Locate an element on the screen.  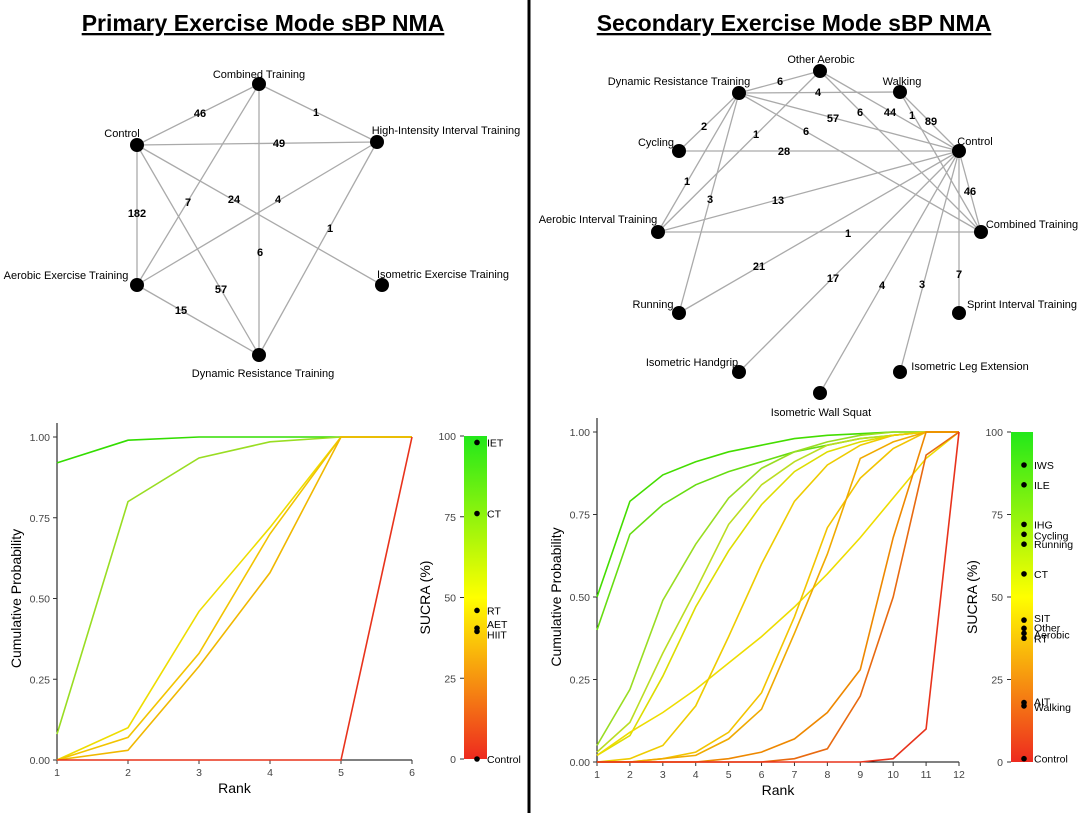
x-tick-label: 2 is located at coordinates (630, 775).